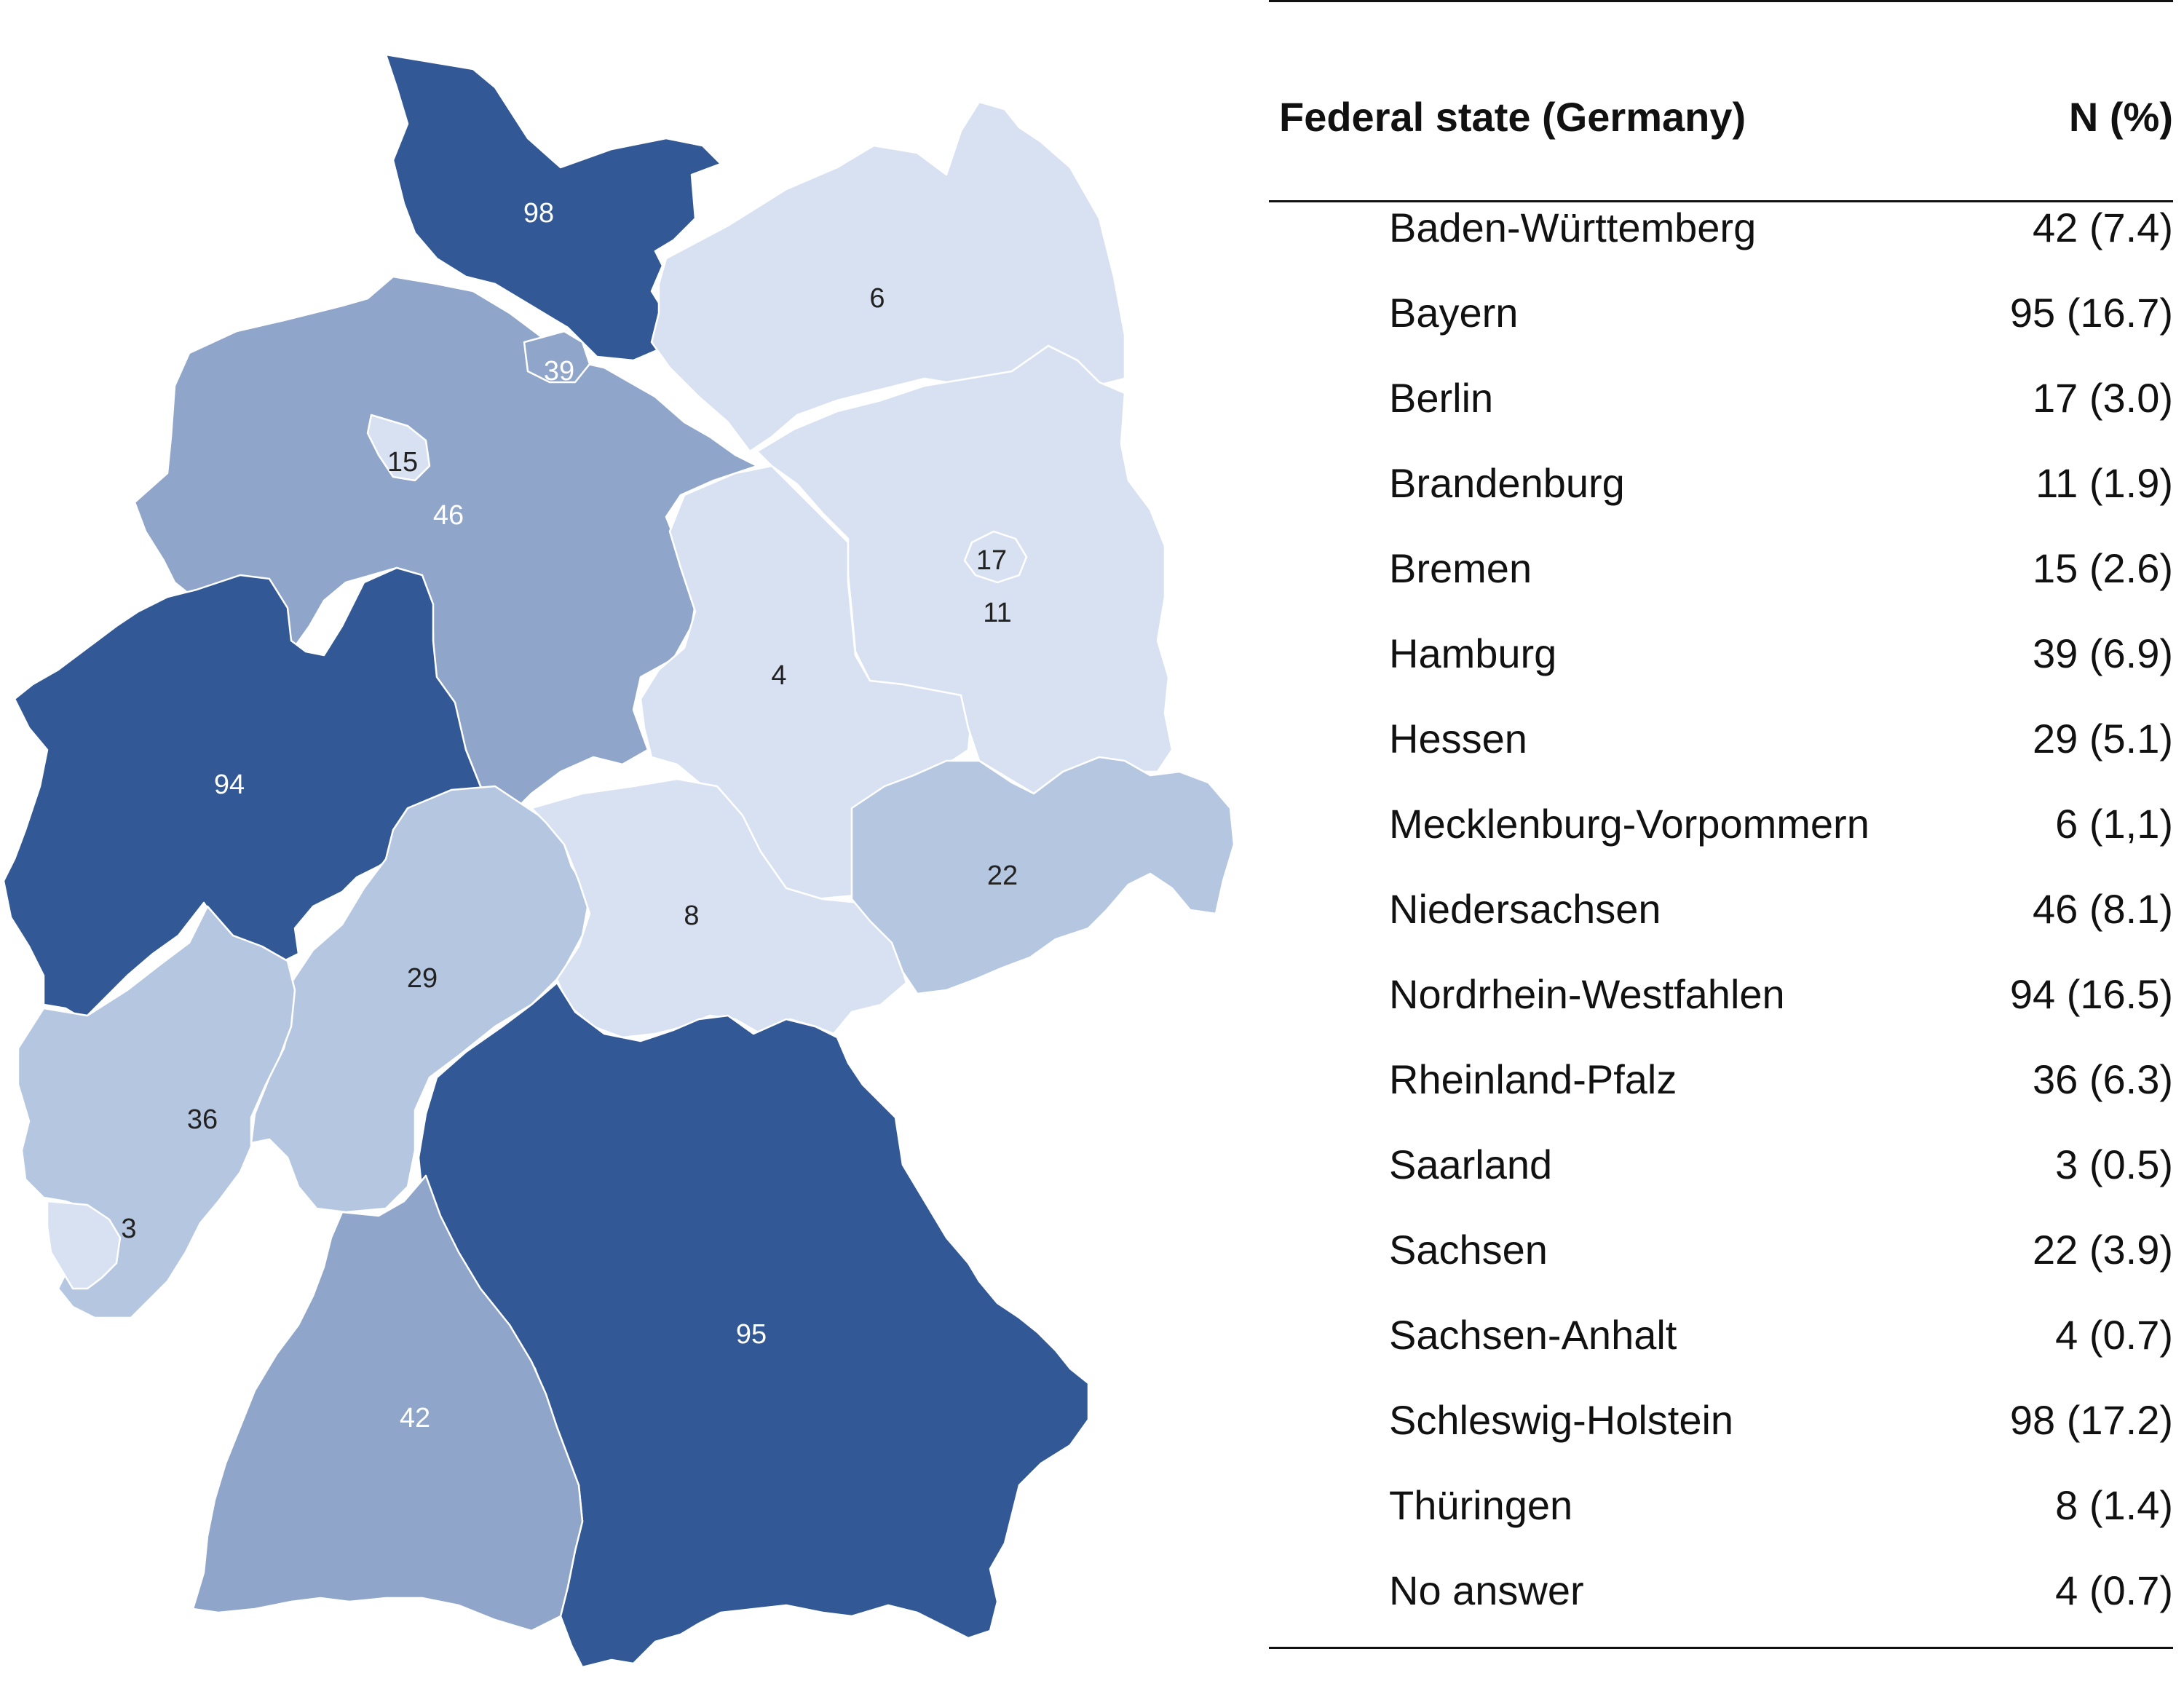 This screenshot has width=2184, height=1697. Describe the element at coordinates (202, 1119) in the screenshot. I see `map-label-rheinland-pfalz: 36` at that location.